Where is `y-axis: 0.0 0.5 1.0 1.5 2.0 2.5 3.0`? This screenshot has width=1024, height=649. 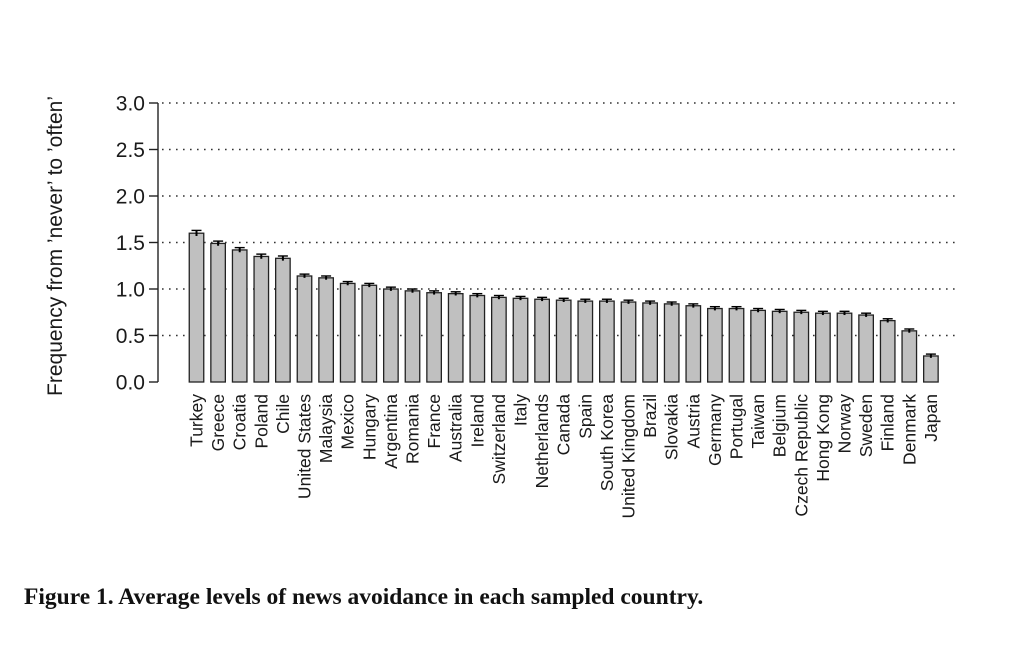
y-axis: 0.0 0.5 1.0 1.5 2.0 2.5 3.0 is located at coordinates (137, 244).